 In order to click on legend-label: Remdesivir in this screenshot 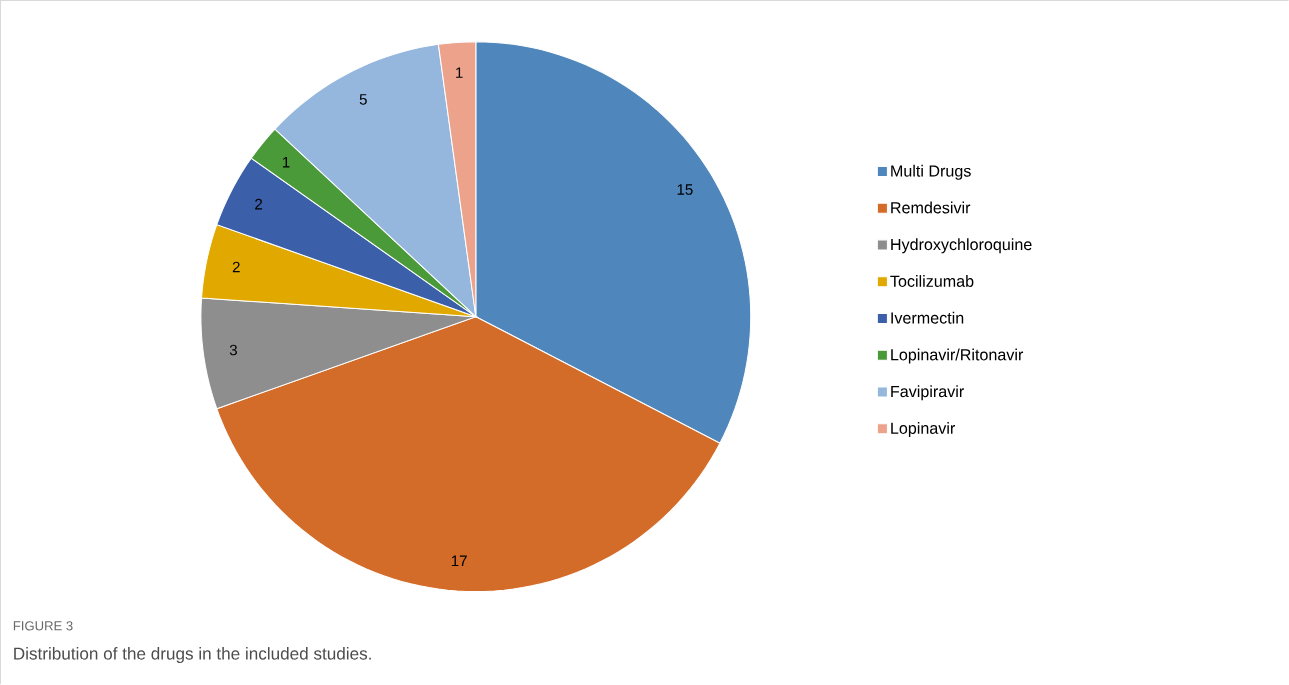, I will do `click(931, 207)`.